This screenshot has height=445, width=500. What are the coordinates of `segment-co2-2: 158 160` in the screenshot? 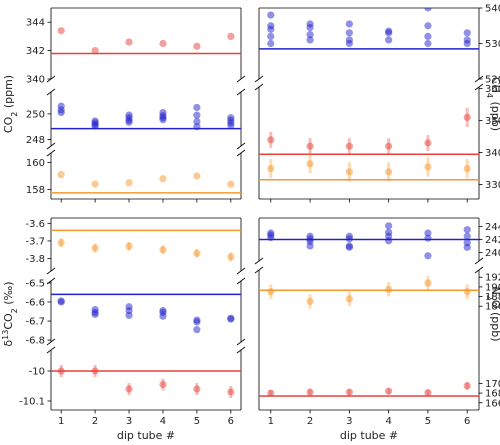 It's located at (136, 174).